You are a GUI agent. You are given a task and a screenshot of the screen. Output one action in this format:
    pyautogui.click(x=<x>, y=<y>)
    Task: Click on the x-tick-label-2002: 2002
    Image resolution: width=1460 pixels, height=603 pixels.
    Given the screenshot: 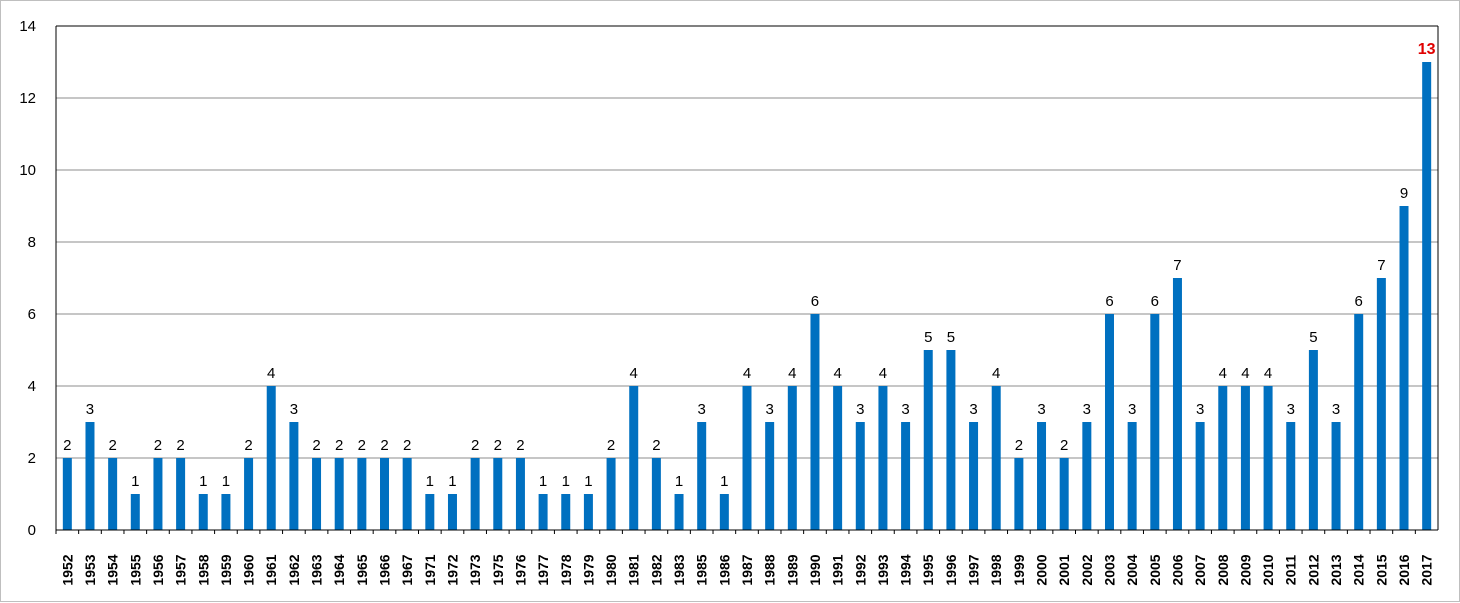 What is the action you would take?
    pyautogui.click(x=1087, y=569)
    